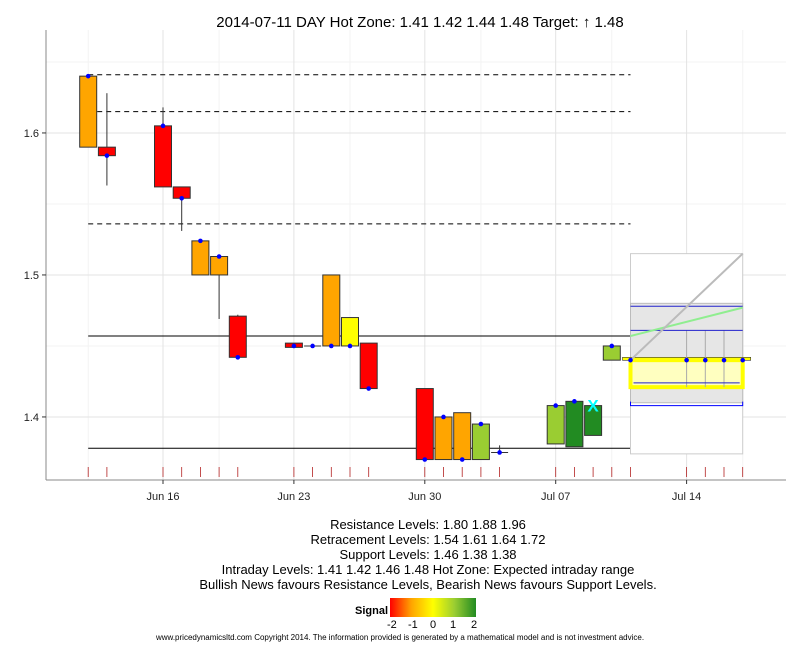  What do you see at coordinates (453, 625) in the screenshot?
I see `legend-label: 1` at bounding box center [453, 625].